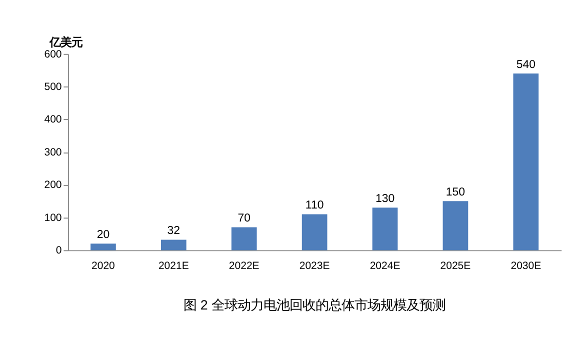 The image size is (587, 348). What do you see at coordinates (455, 266) in the screenshot?
I see `x-tick-label: 2025E` at bounding box center [455, 266].